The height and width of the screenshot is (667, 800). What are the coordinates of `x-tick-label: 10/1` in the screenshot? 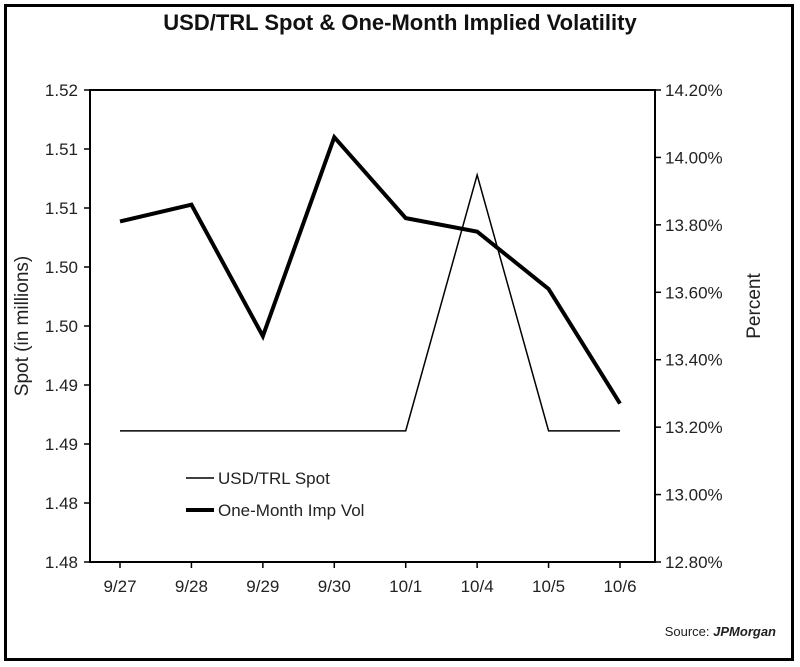 It's located at (405, 586).